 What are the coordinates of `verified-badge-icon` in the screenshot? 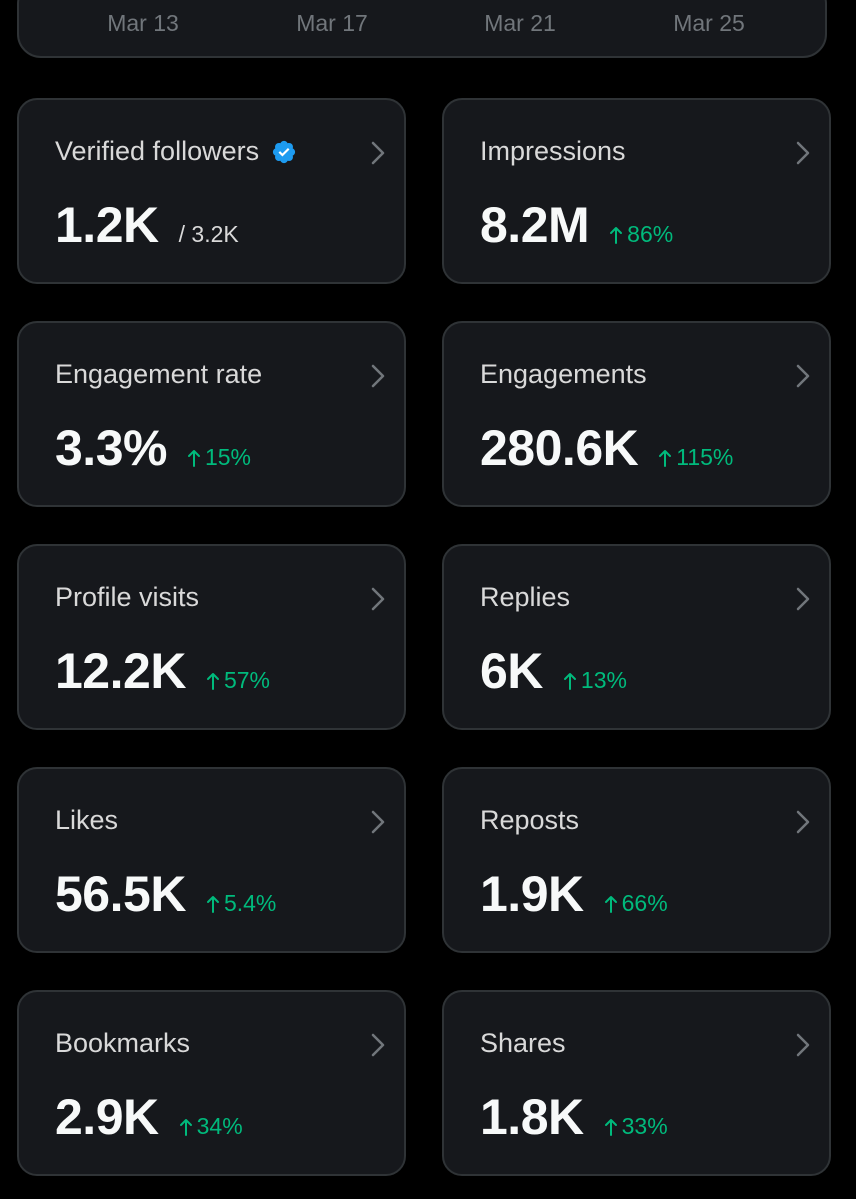 It's located at (284, 151).